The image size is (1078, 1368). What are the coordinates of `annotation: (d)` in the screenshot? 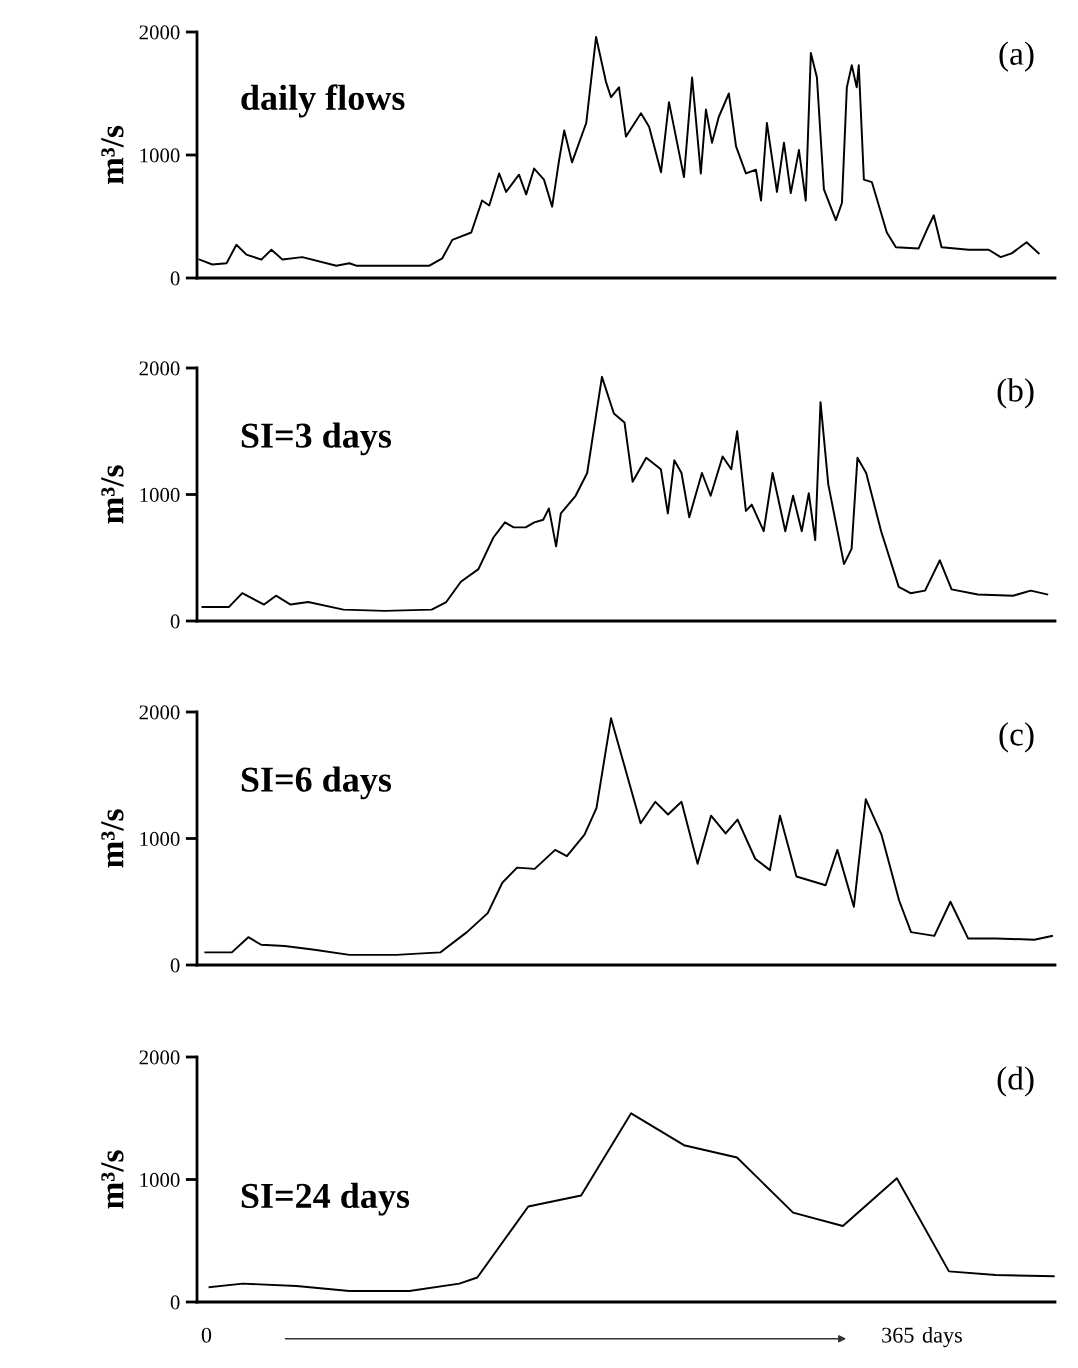 It's located at (1015, 1081).